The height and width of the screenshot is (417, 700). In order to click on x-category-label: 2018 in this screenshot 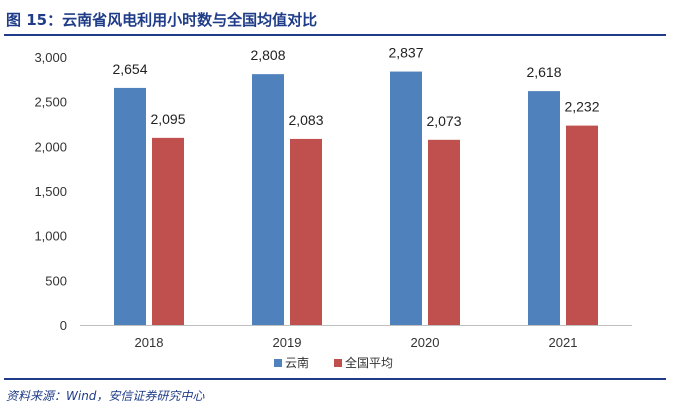, I will do `click(149, 342)`.